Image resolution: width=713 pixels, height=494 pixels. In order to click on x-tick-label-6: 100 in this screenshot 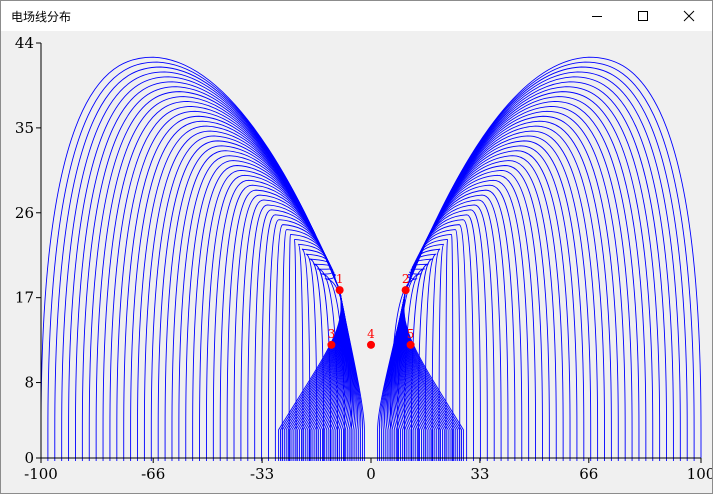, I will do `click(699, 474)`.